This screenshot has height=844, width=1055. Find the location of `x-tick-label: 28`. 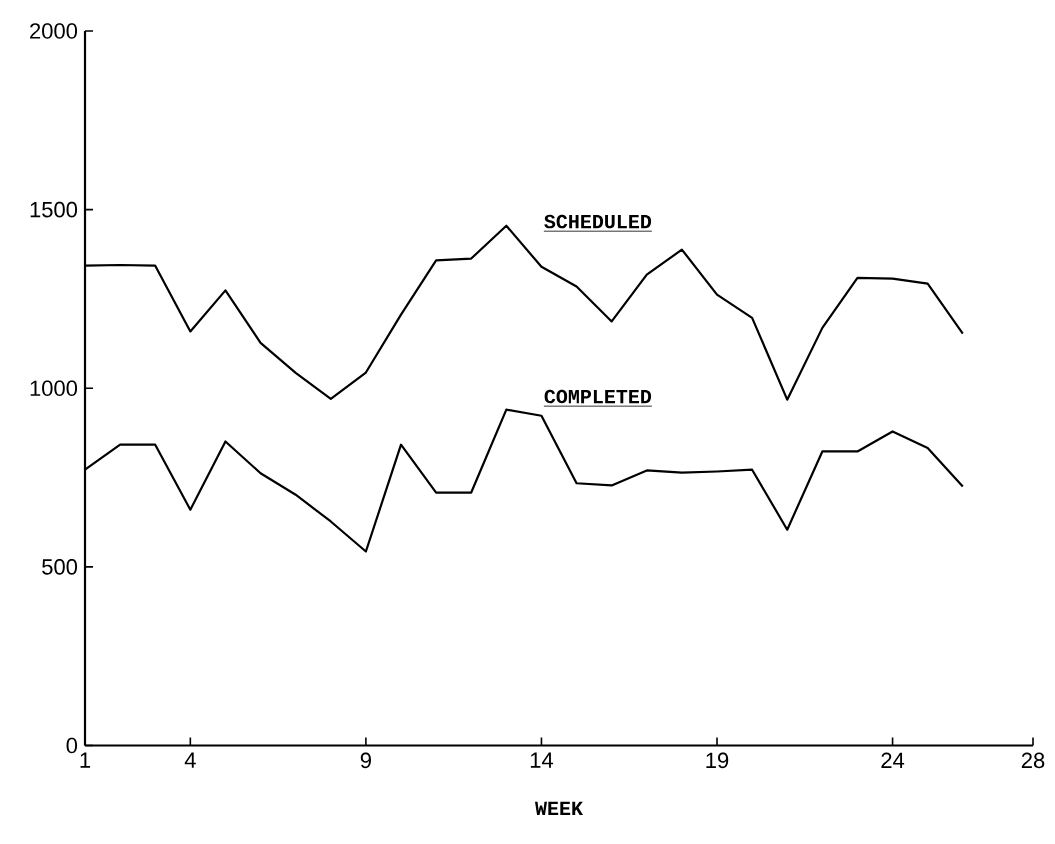

x-tick-label: 28 is located at coordinates (1033, 760).